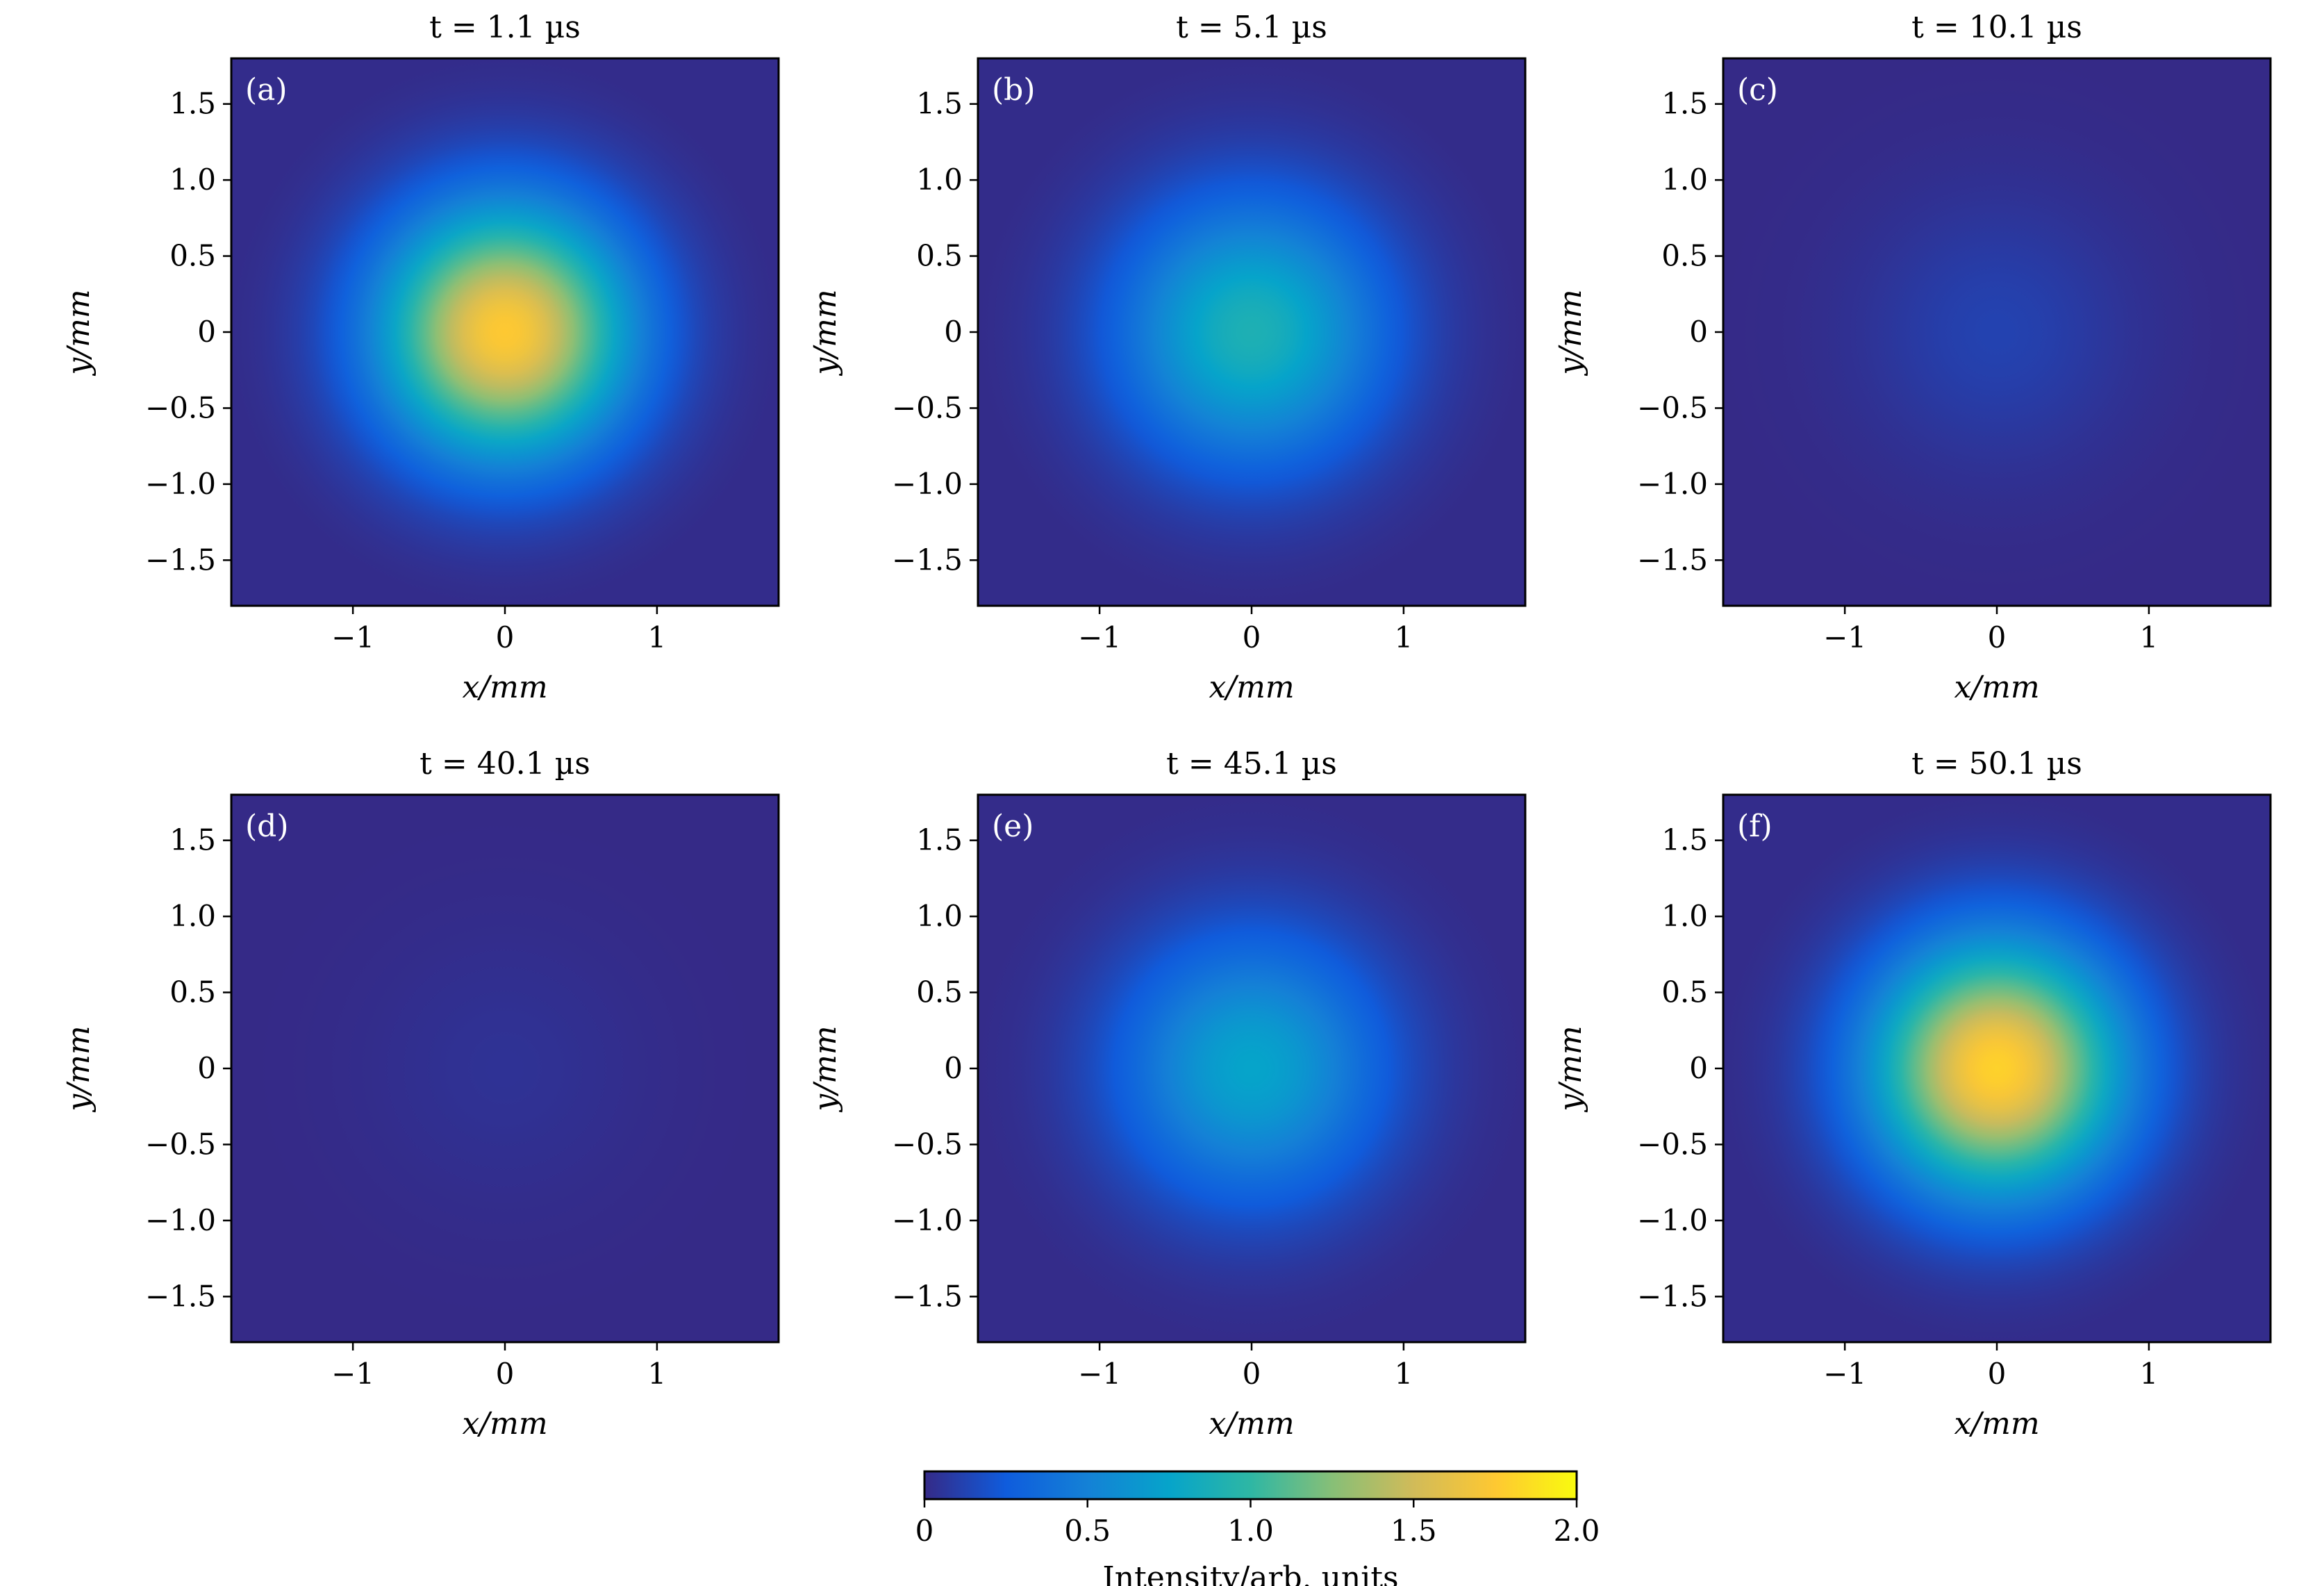 This screenshot has width=2324, height=1586. I want to click on panel-label: (c), so click(1757, 90).